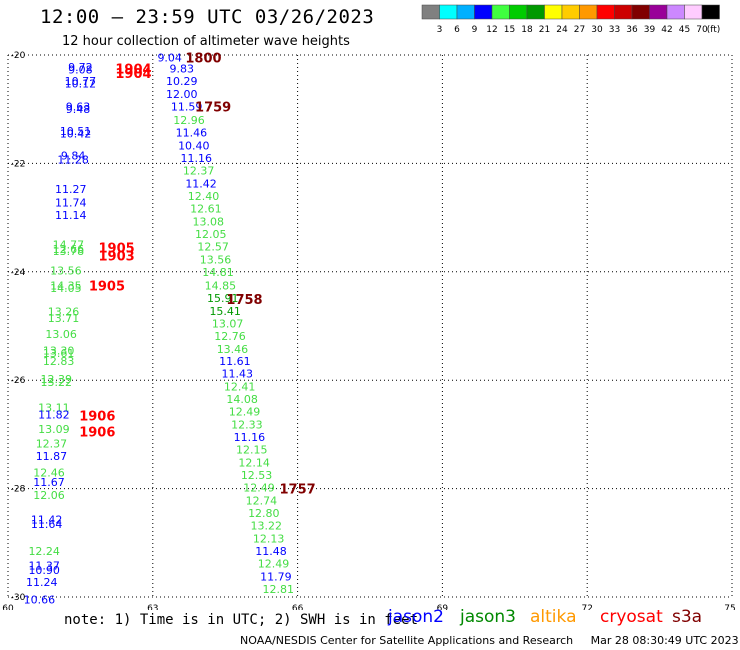  I want to click on scale-label: 30, so click(597, 30).